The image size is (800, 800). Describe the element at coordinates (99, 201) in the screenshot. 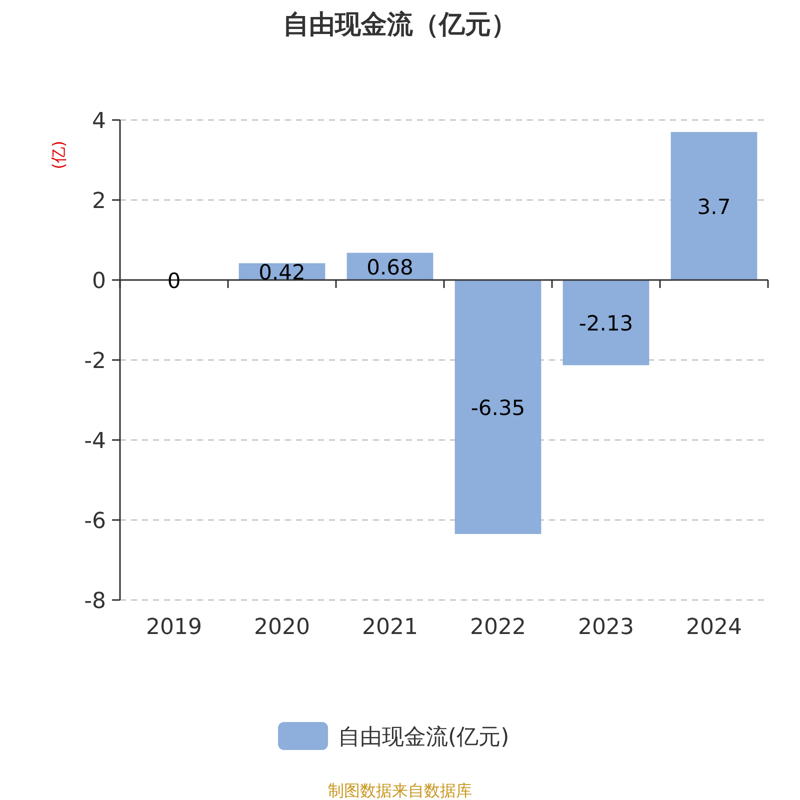

I see `y-tick-label: 2` at that location.